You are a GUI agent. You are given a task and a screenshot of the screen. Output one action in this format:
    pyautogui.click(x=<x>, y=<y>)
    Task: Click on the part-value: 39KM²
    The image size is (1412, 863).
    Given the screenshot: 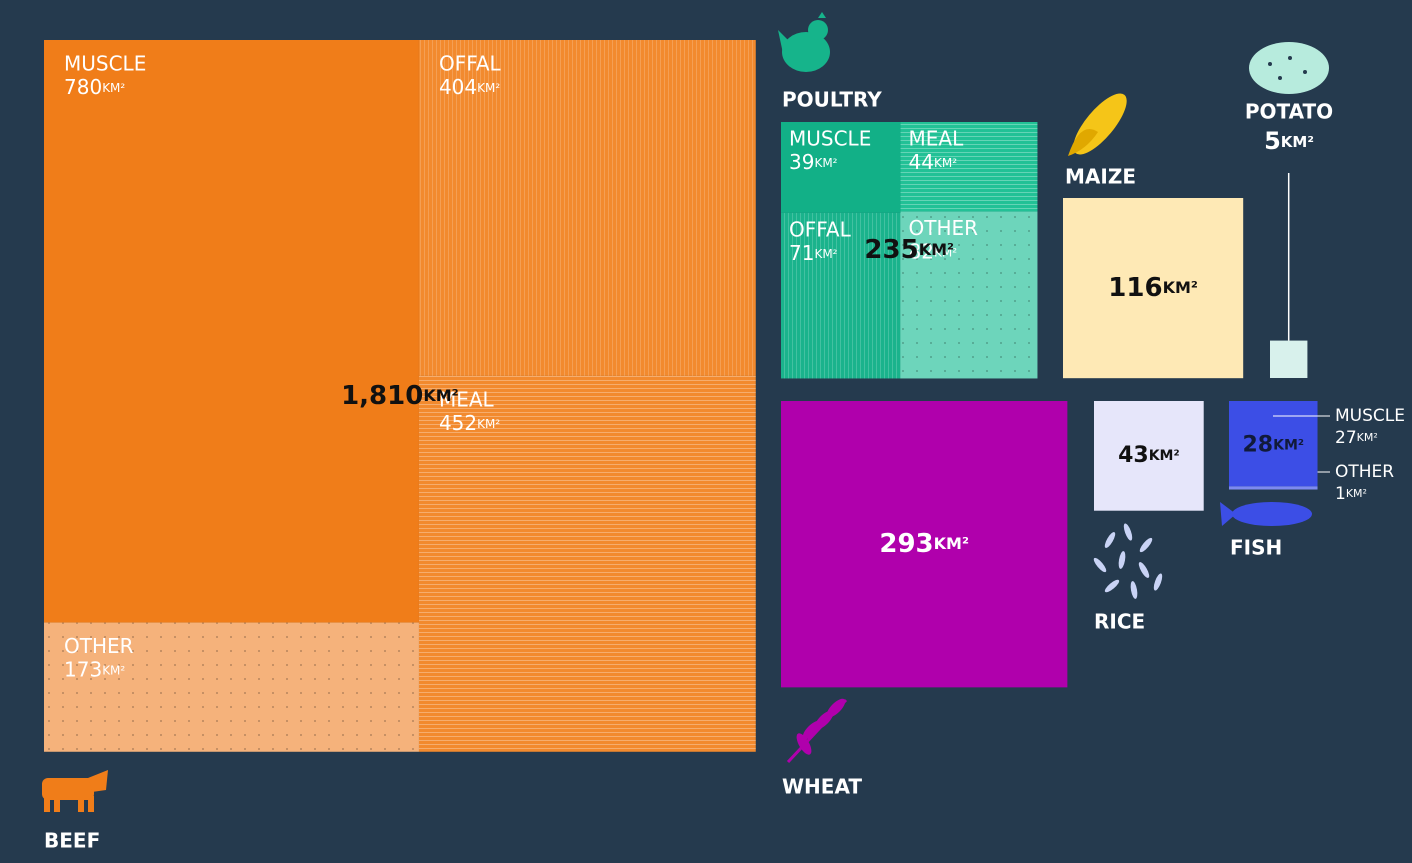 What is the action you would take?
    pyautogui.click(x=813, y=162)
    